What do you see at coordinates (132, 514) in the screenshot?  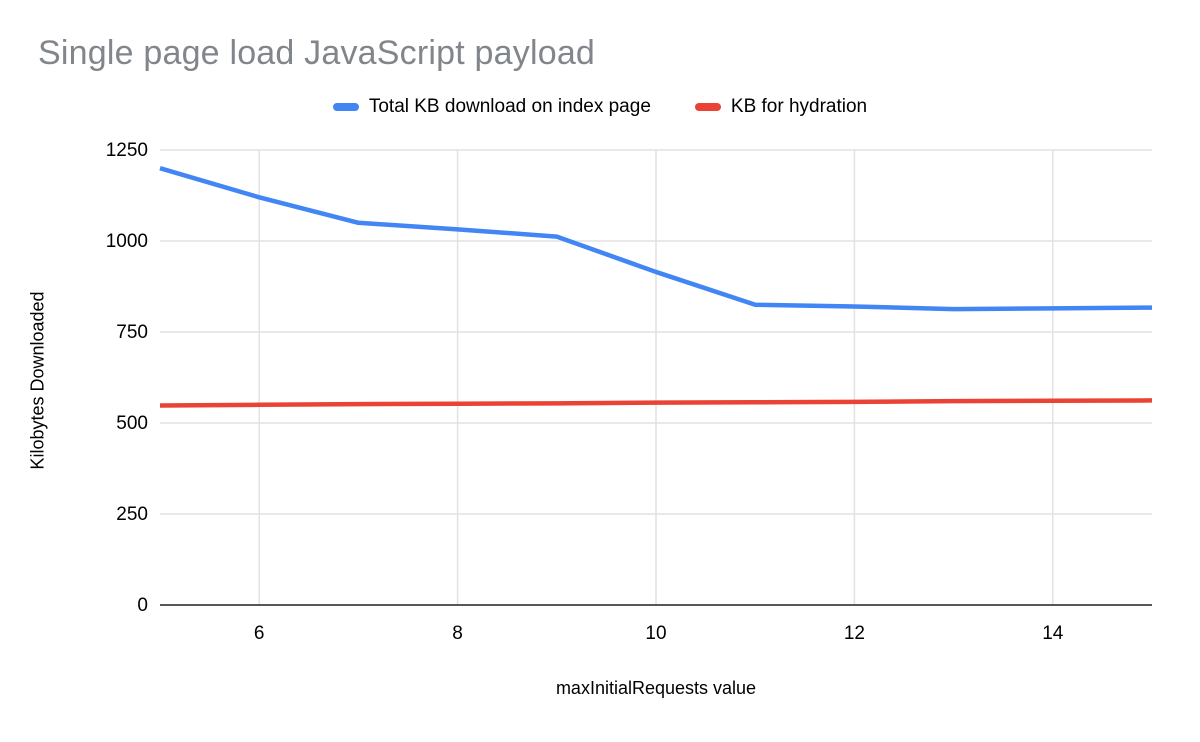 I see `y-tick-label: 250` at bounding box center [132, 514].